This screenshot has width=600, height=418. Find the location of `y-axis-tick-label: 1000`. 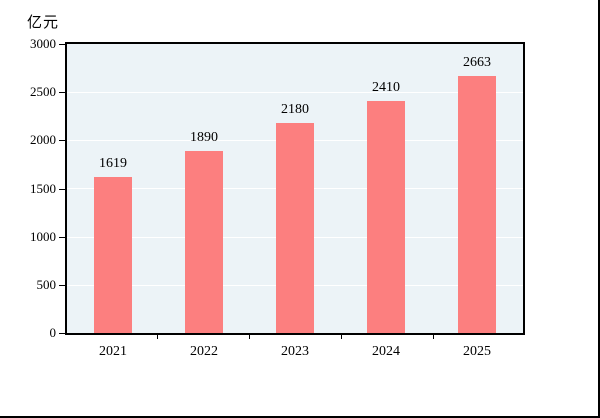

y-axis-tick-label: 1000 is located at coordinates (43, 236).